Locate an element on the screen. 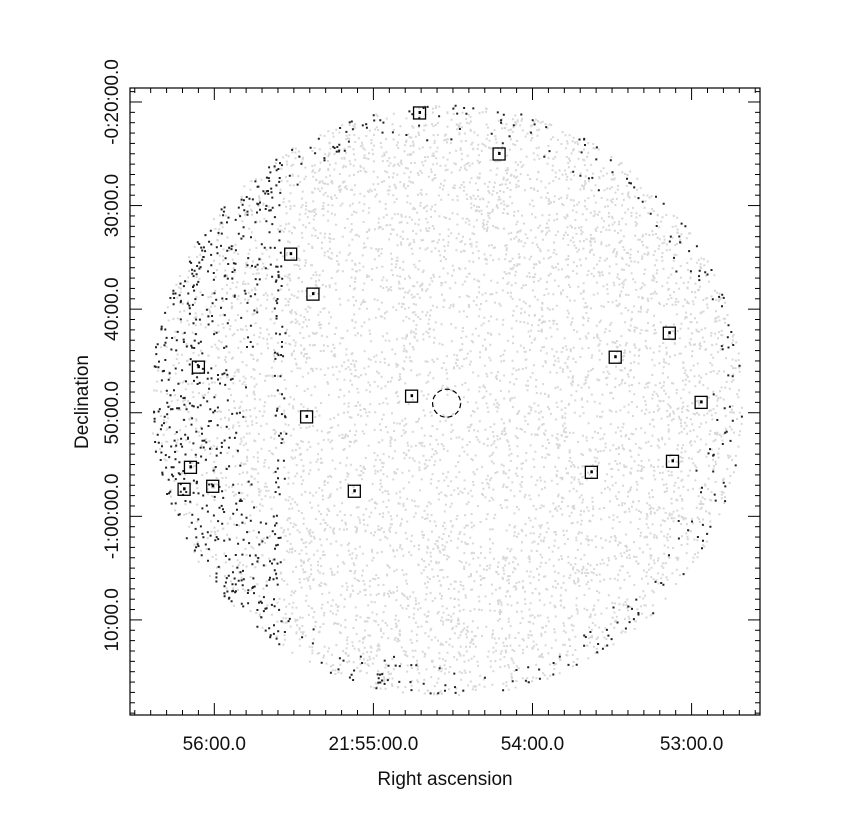  y-tick-label: 50:00.0 is located at coordinates (112, 412).